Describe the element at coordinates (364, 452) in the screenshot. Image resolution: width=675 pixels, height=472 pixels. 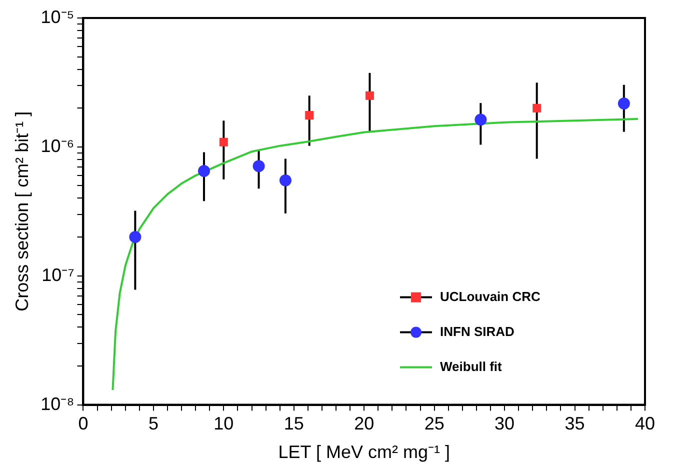
I see `x-axis-title: LET [ MeV cm² mg⁻¹ ]` at that location.